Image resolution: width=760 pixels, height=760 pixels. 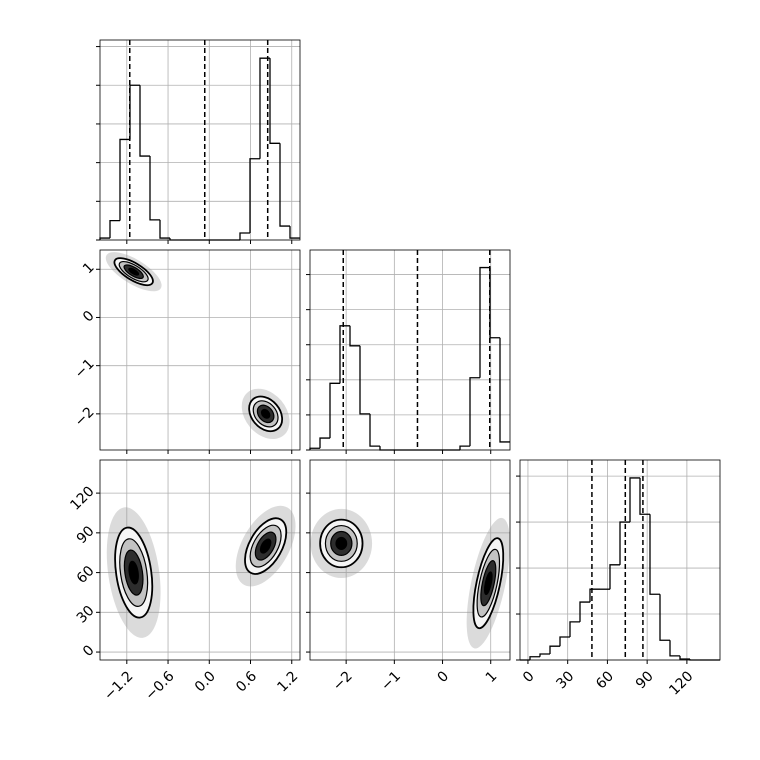 What do you see at coordinates (86, 615) in the screenshot?
I see `y-tick-label: 30` at bounding box center [86, 615].